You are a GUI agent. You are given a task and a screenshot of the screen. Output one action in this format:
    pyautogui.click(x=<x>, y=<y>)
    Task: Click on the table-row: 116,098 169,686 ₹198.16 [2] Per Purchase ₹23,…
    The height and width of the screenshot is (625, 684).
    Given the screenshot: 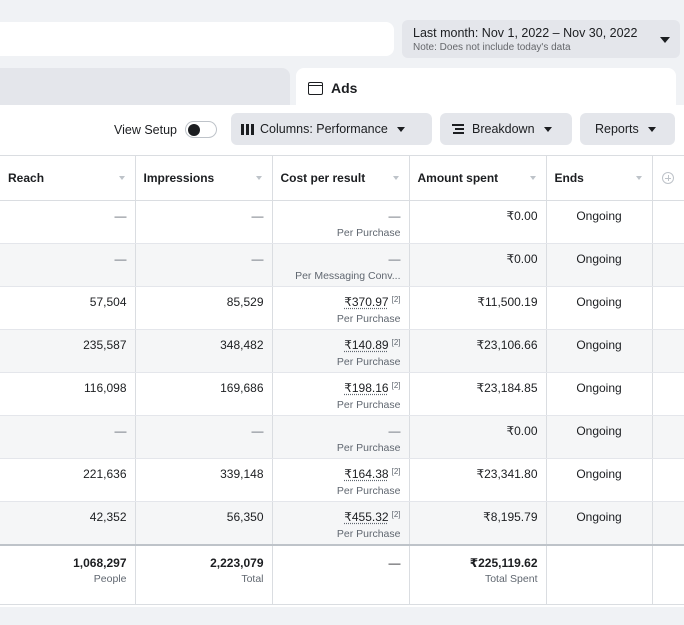 What is the action you would take?
    pyautogui.click(x=342, y=394)
    